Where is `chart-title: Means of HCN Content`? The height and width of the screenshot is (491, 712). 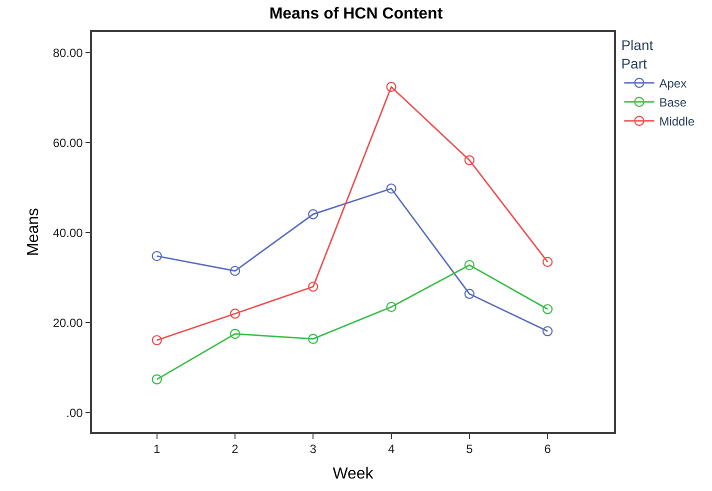 chart-title: Means of HCN Content is located at coordinates (356, 14).